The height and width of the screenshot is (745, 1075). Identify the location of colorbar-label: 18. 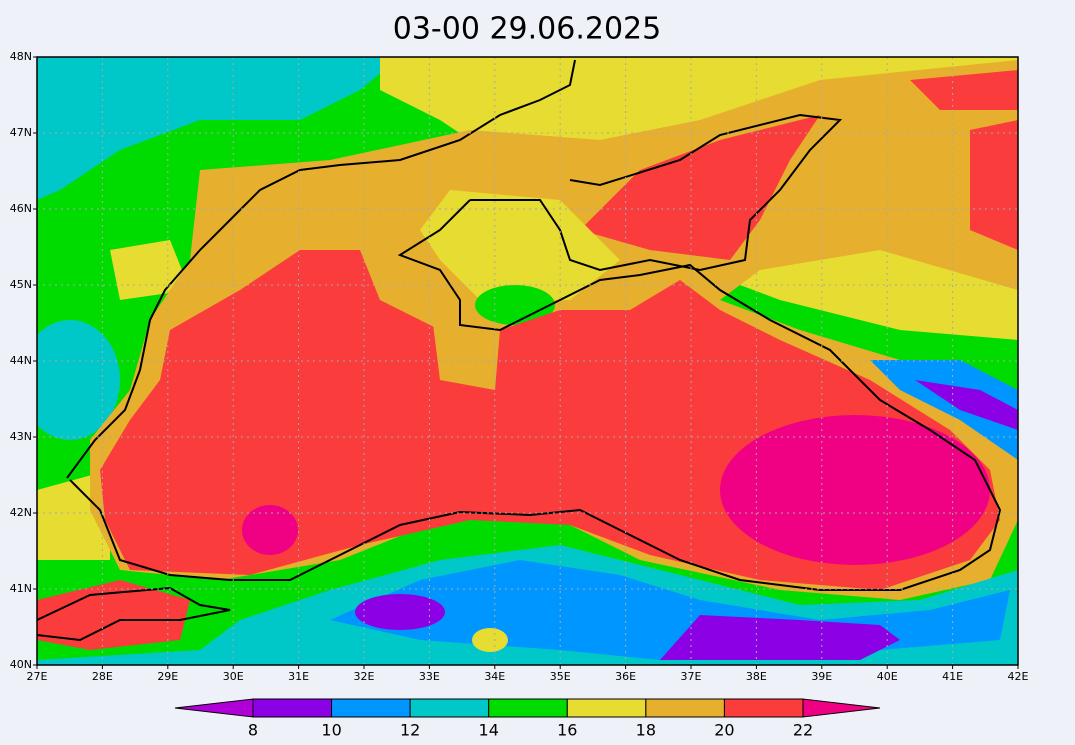
(646, 730).